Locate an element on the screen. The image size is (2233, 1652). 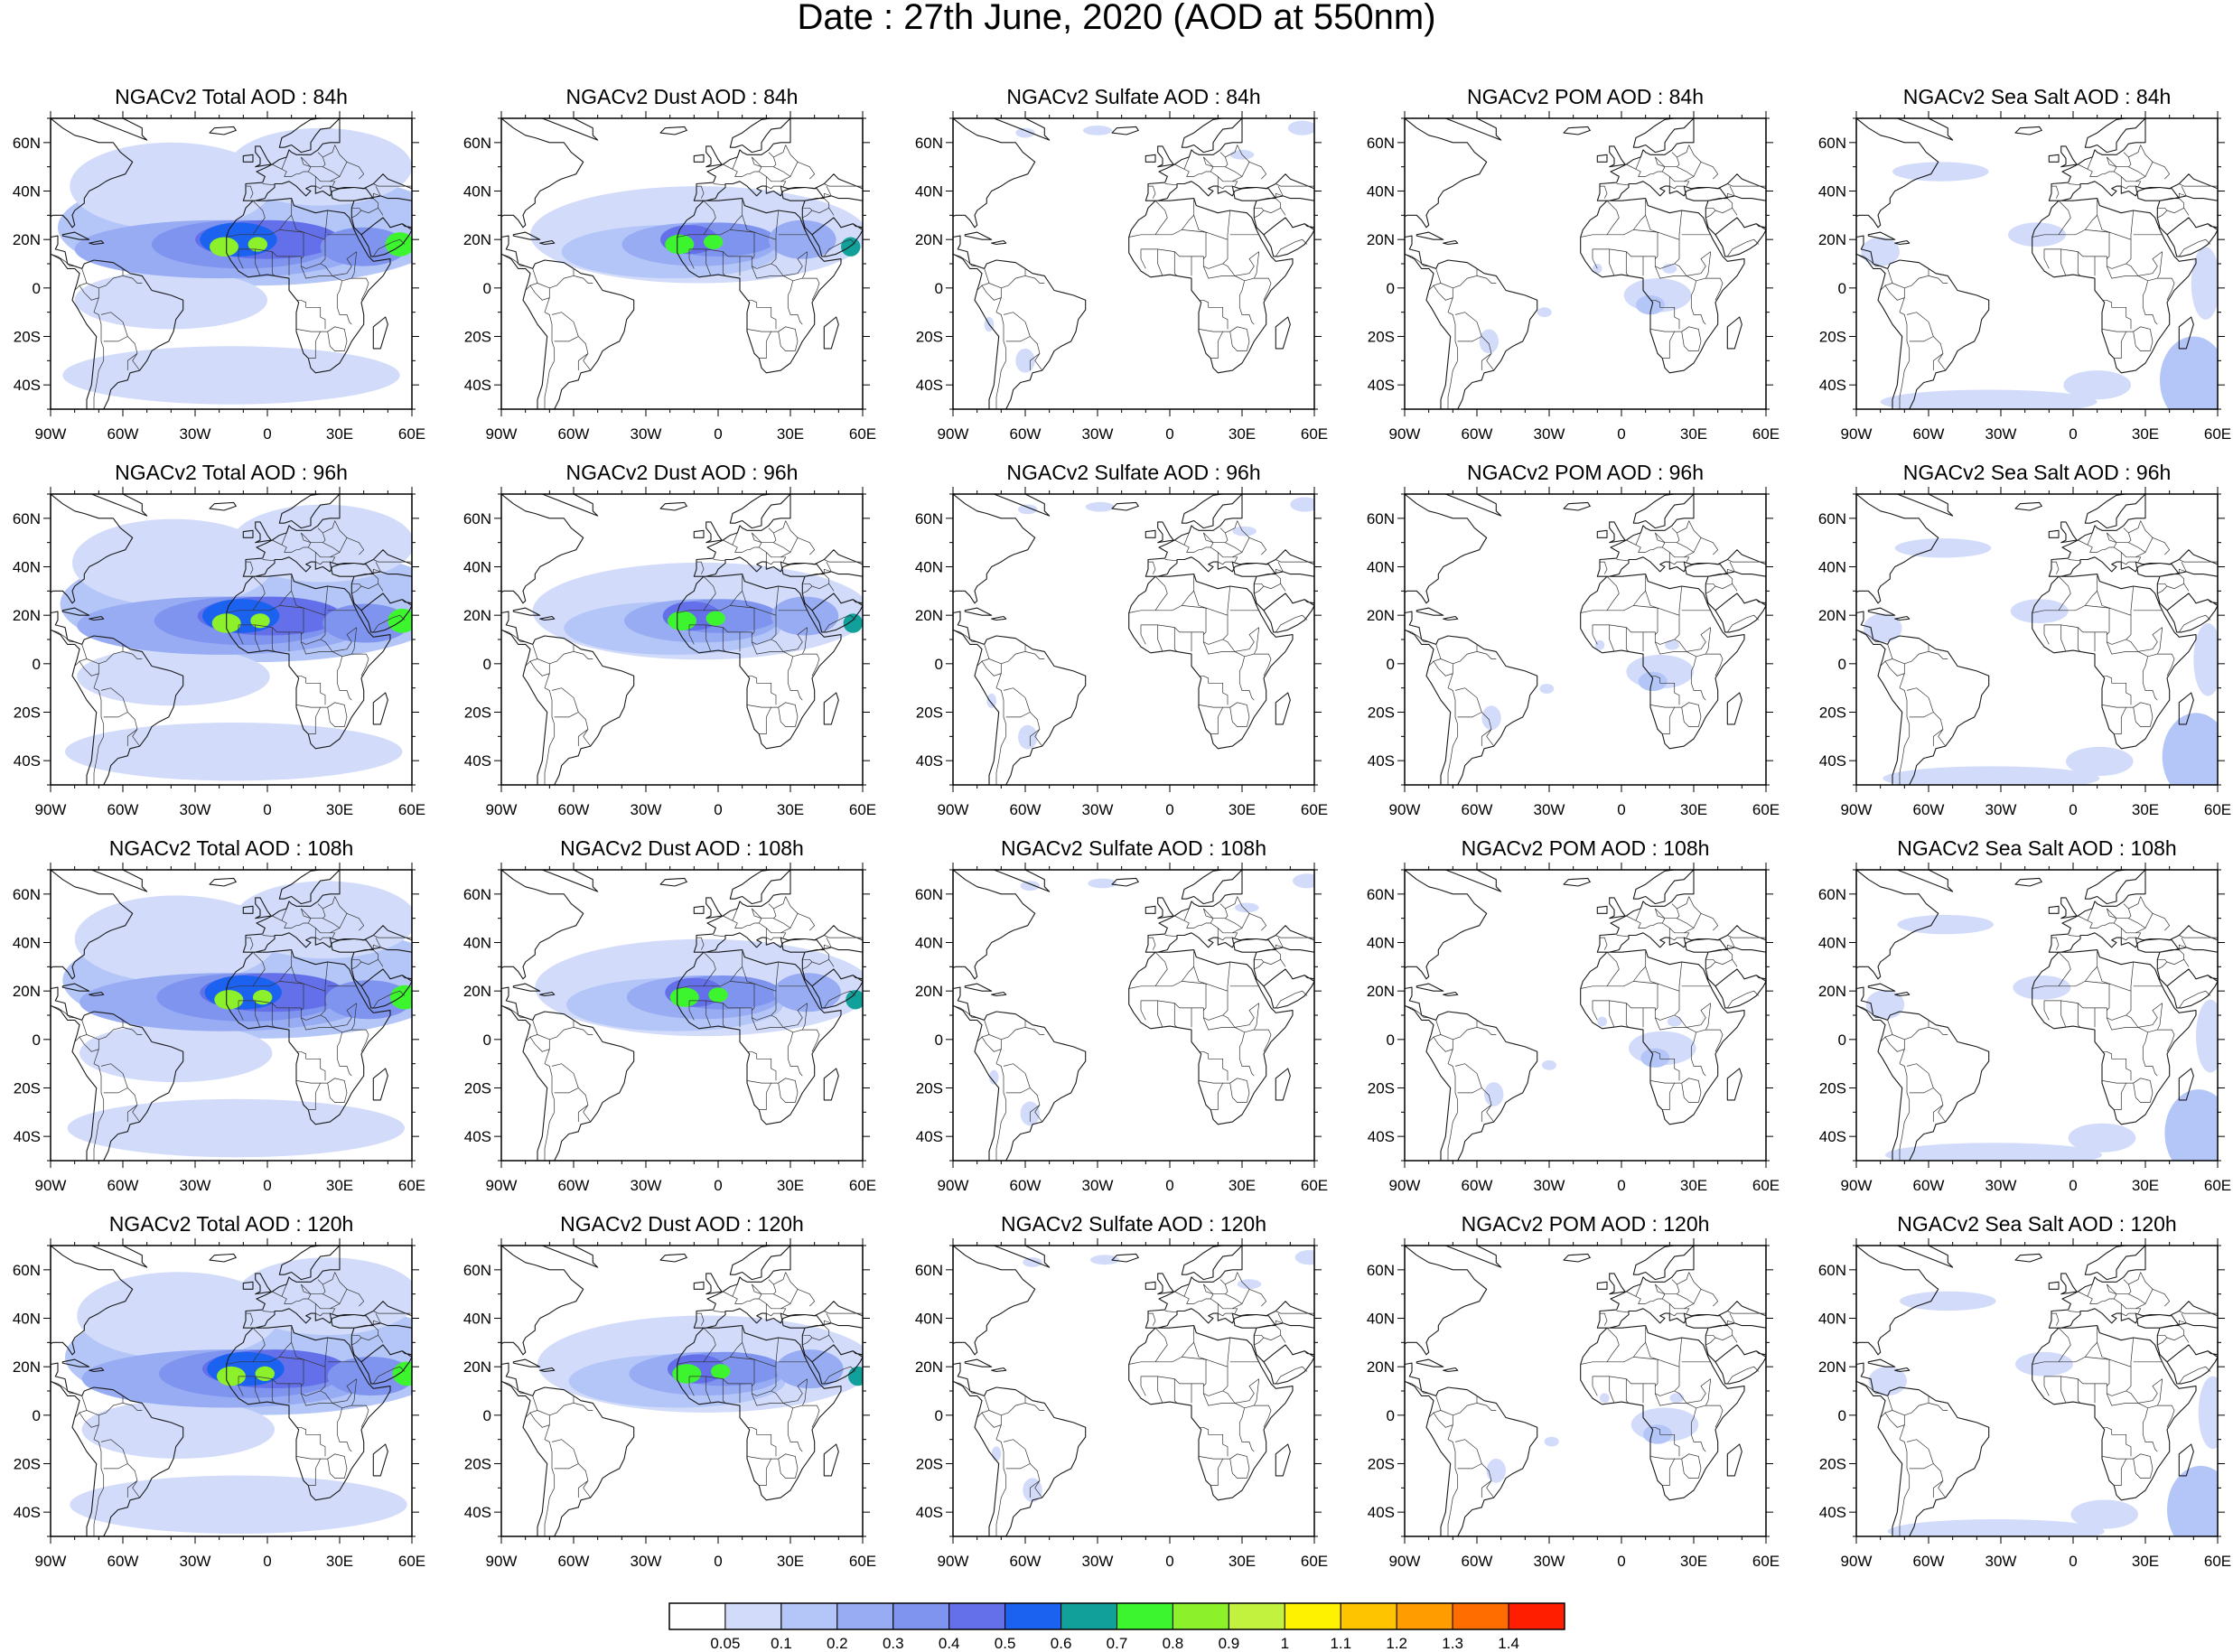
colorbar-label: 1.2 is located at coordinates (1396, 1643).